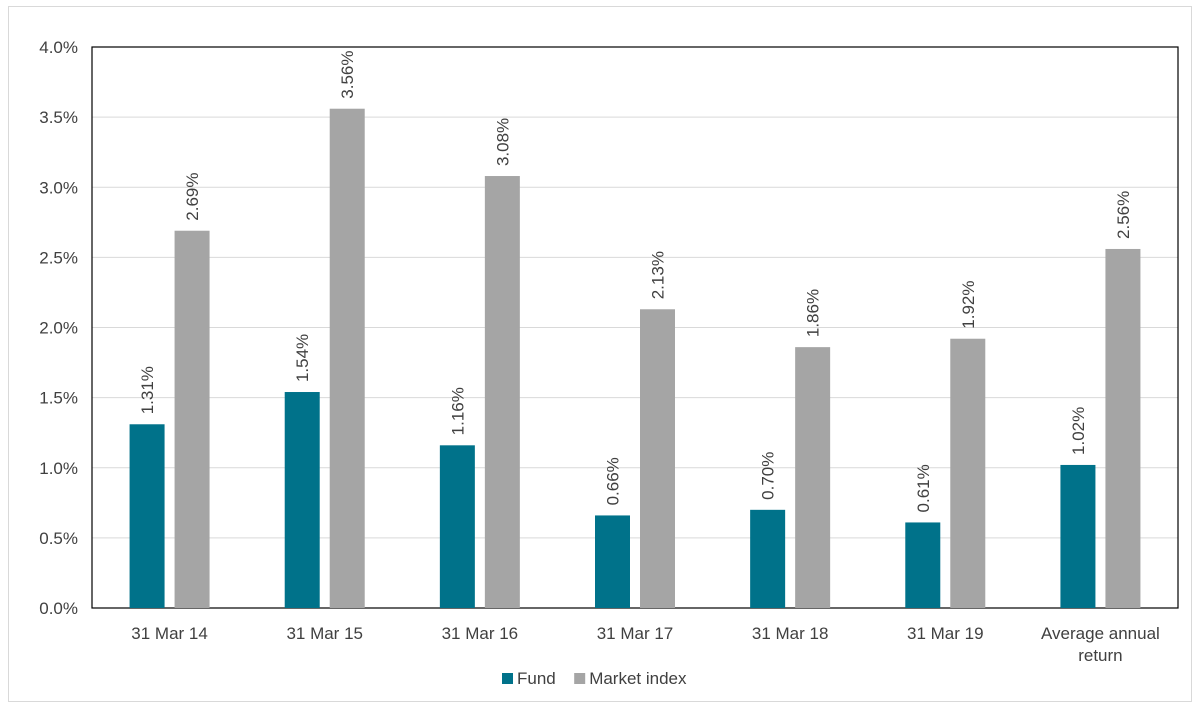 The width and height of the screenshot is (1198, 708). What do you see at coordinates (480, 633) in the screenshot?
I see `x-tick-label: 31 Mar 16` at bounding box center [480, 633].